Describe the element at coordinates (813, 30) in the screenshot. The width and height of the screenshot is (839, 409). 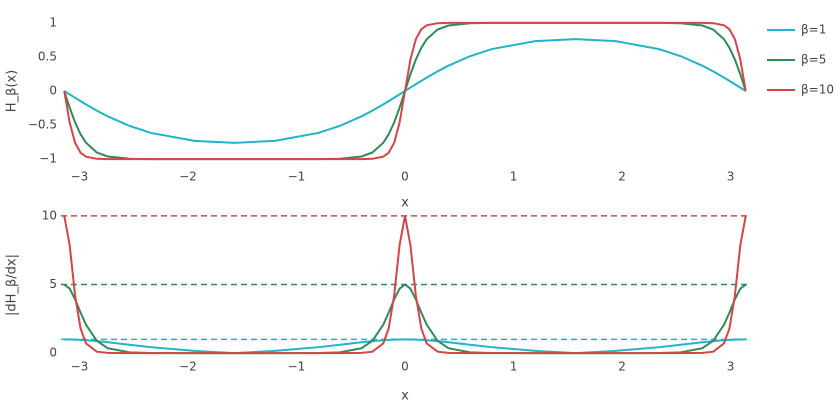
I see `legend-label: β=1` at that location.